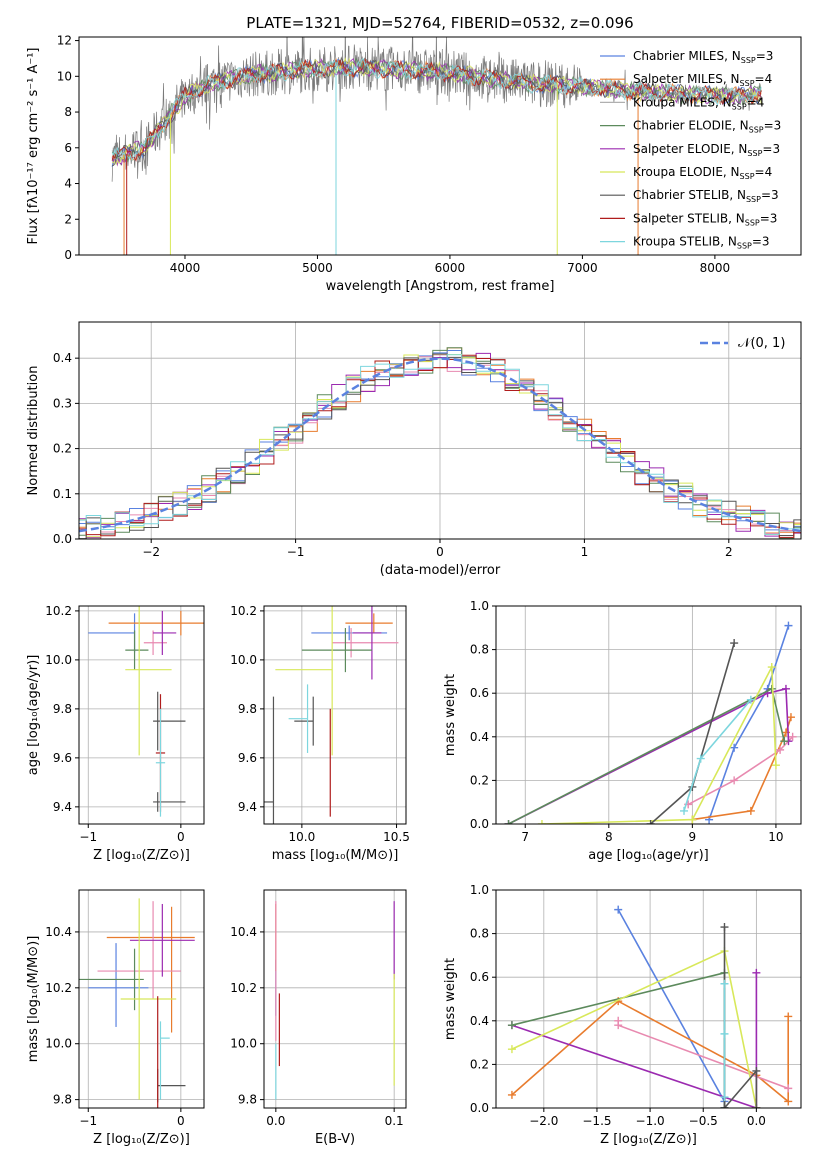 The image size is (819, 1170). I want to click on x-axis-label: (data-model)/error, so click(440, 570).